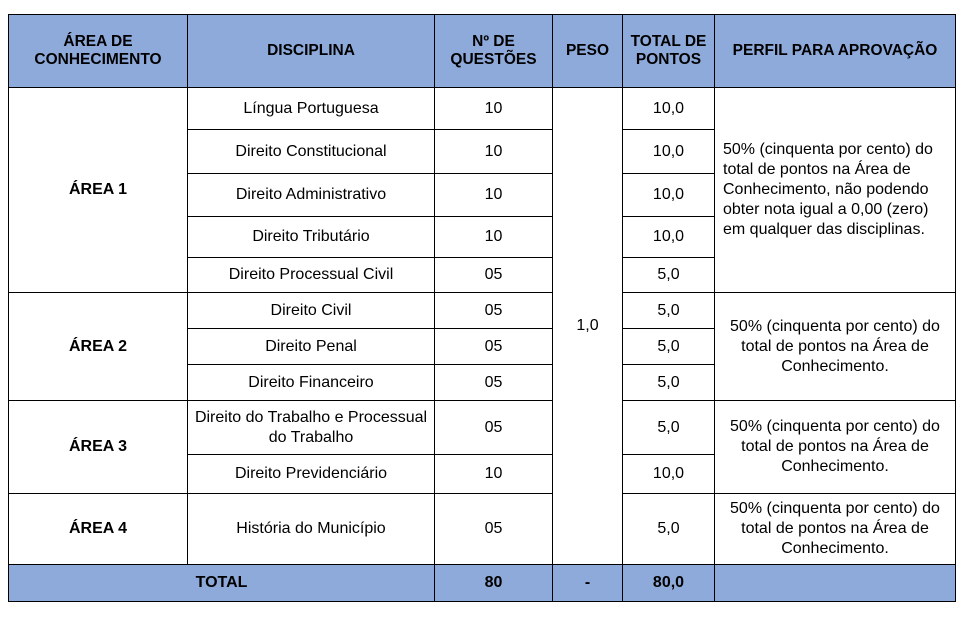 The height and width of the screenshot is (617, 963). I want to click on table-row: Direito Processual Civil 05 5,0, so click(482, 275).